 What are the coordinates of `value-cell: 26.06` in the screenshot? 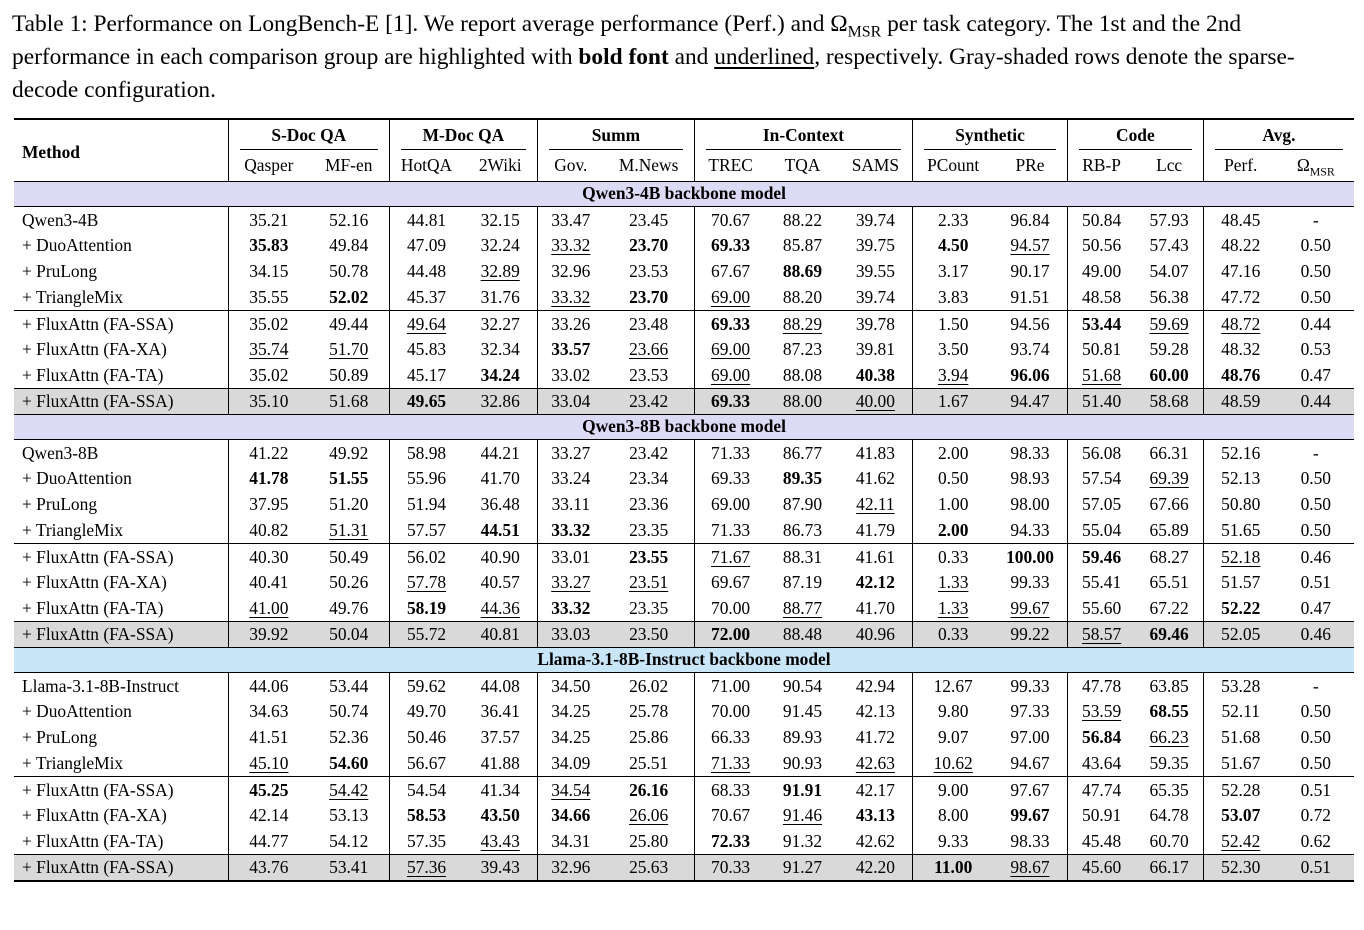 It's located at (649, 815).